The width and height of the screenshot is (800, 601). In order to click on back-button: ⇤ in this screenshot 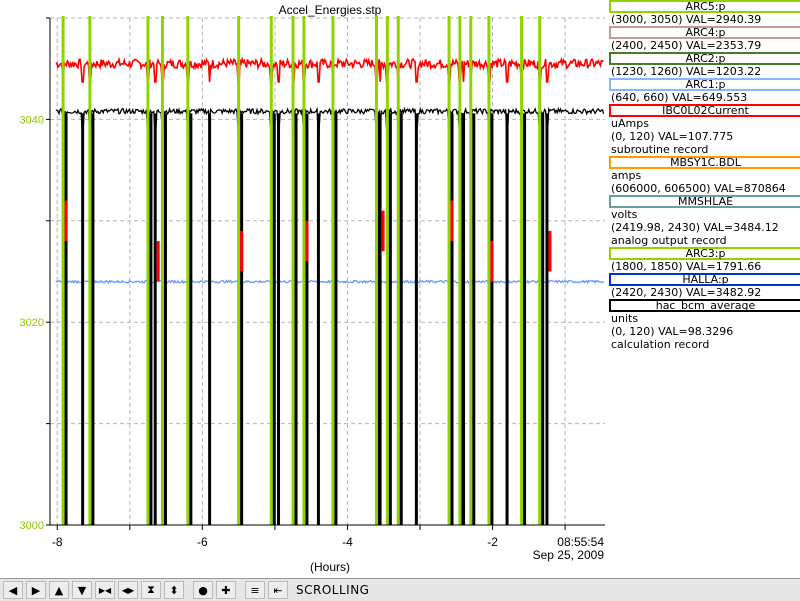, I will do `click(278, 590)`.